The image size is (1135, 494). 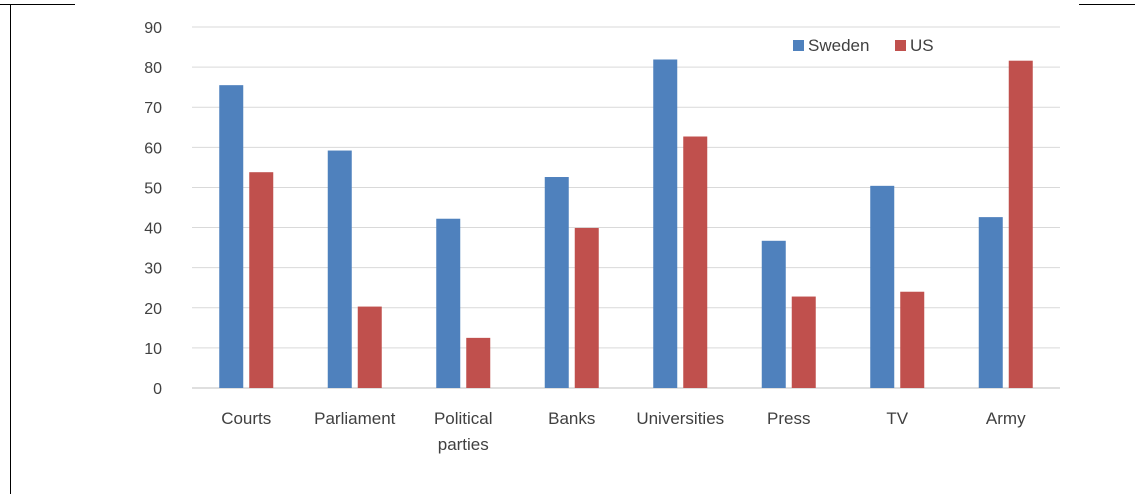 What do you see at coordinates (246, 418) in the screenshot?
I see `x-tick-label: Courts` at bounding box center [246, 418].